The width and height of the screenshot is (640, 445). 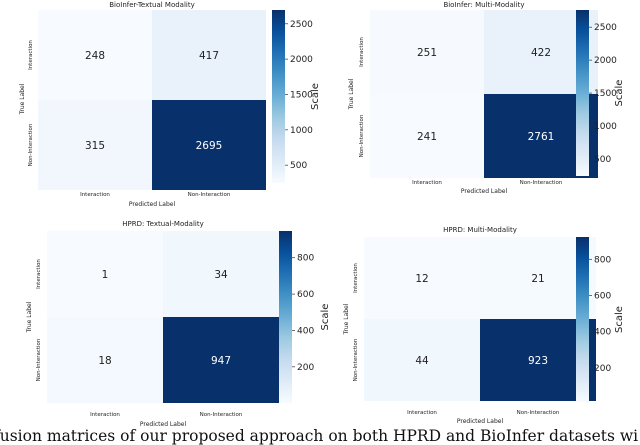 I want to click on cell-value-label: 18, so click(x=104, y=361).